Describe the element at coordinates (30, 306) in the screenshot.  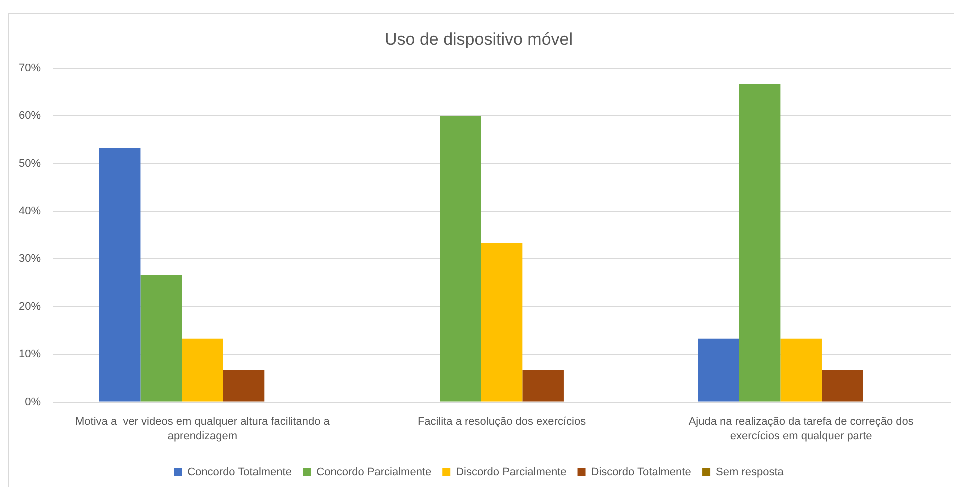
I see `y-tick-label: 20%` at that location.